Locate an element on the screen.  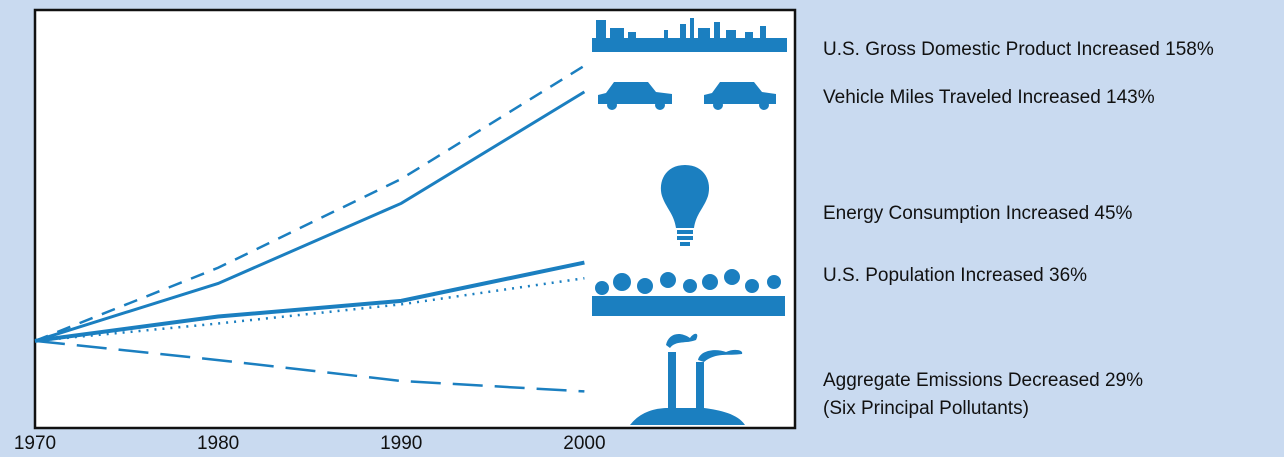
crowd-icon is located at coordinates (688, 292).